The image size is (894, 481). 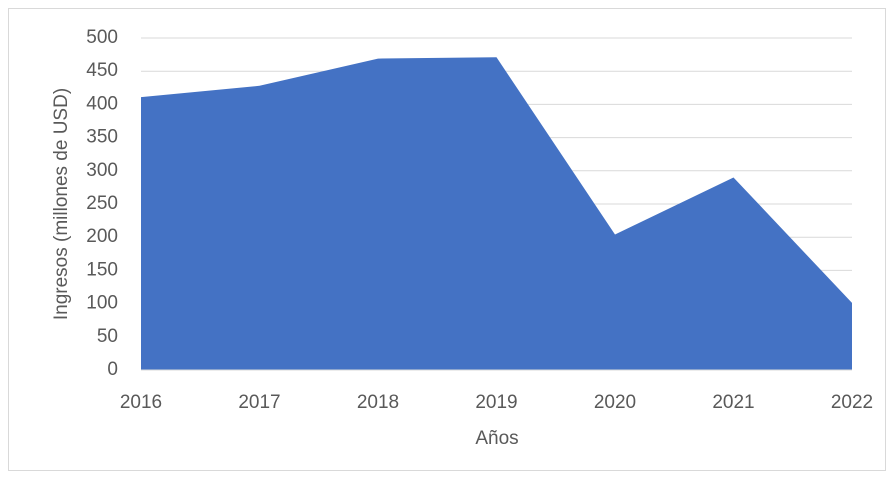 I want to click on x-tick-label: 2016, so click(x=141, y=402).